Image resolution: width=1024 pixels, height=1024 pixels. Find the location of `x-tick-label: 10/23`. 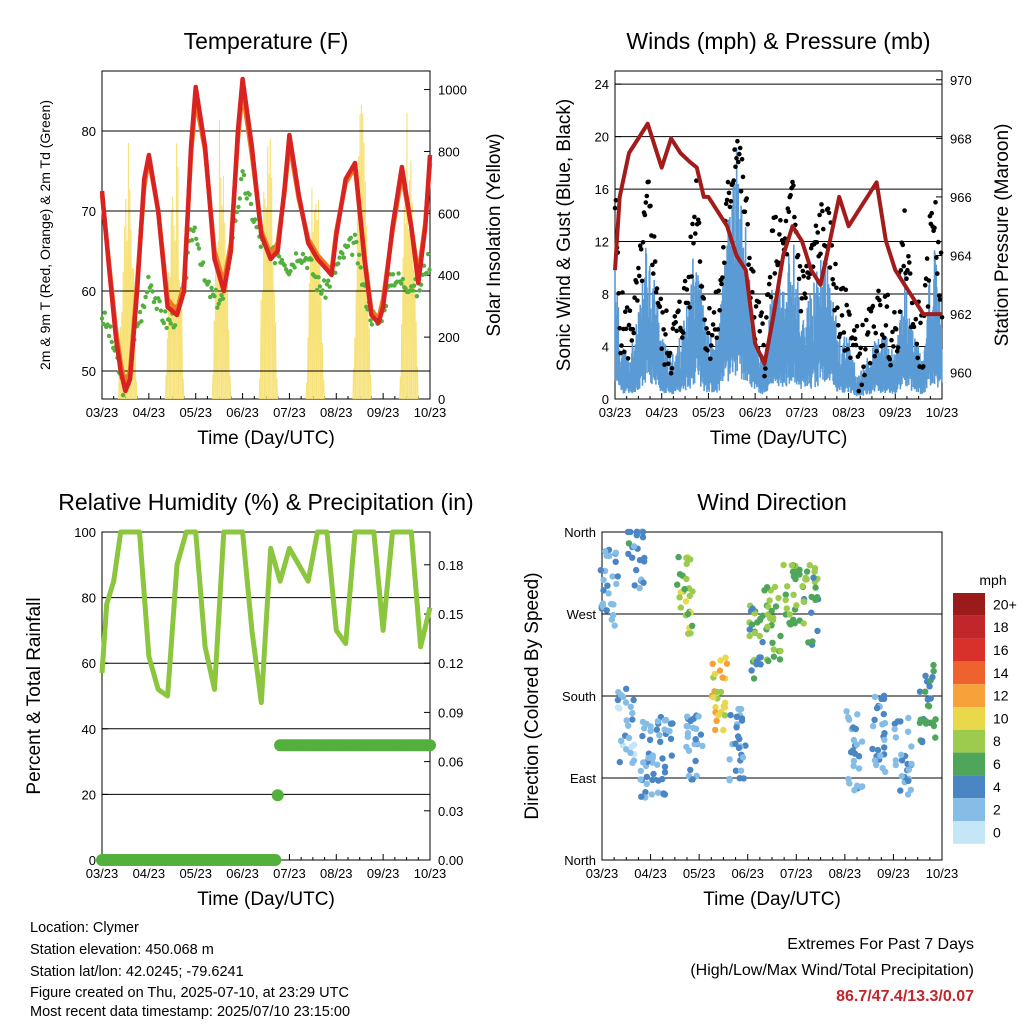

x-tick-label: 10/23 is located at coordinates (942, 873).